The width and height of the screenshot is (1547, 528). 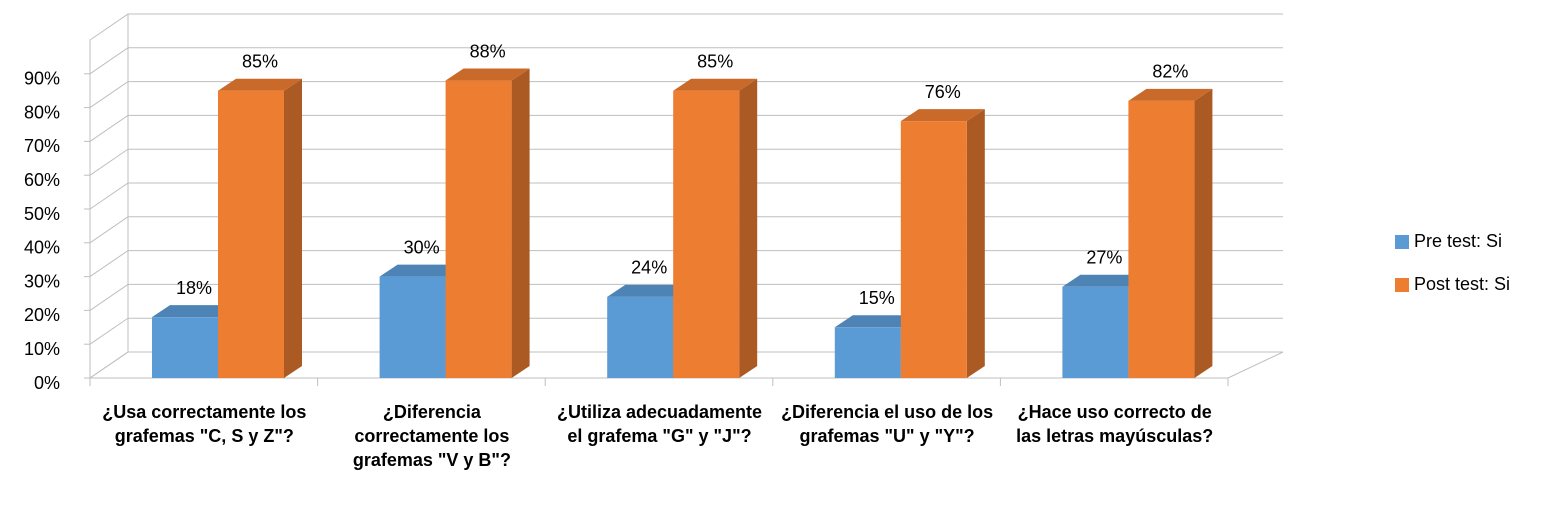 What do you see at coordinates (42, 146) in the screenshot?
I see `y-tick-label: 70%` at bounding box center [42, 146].